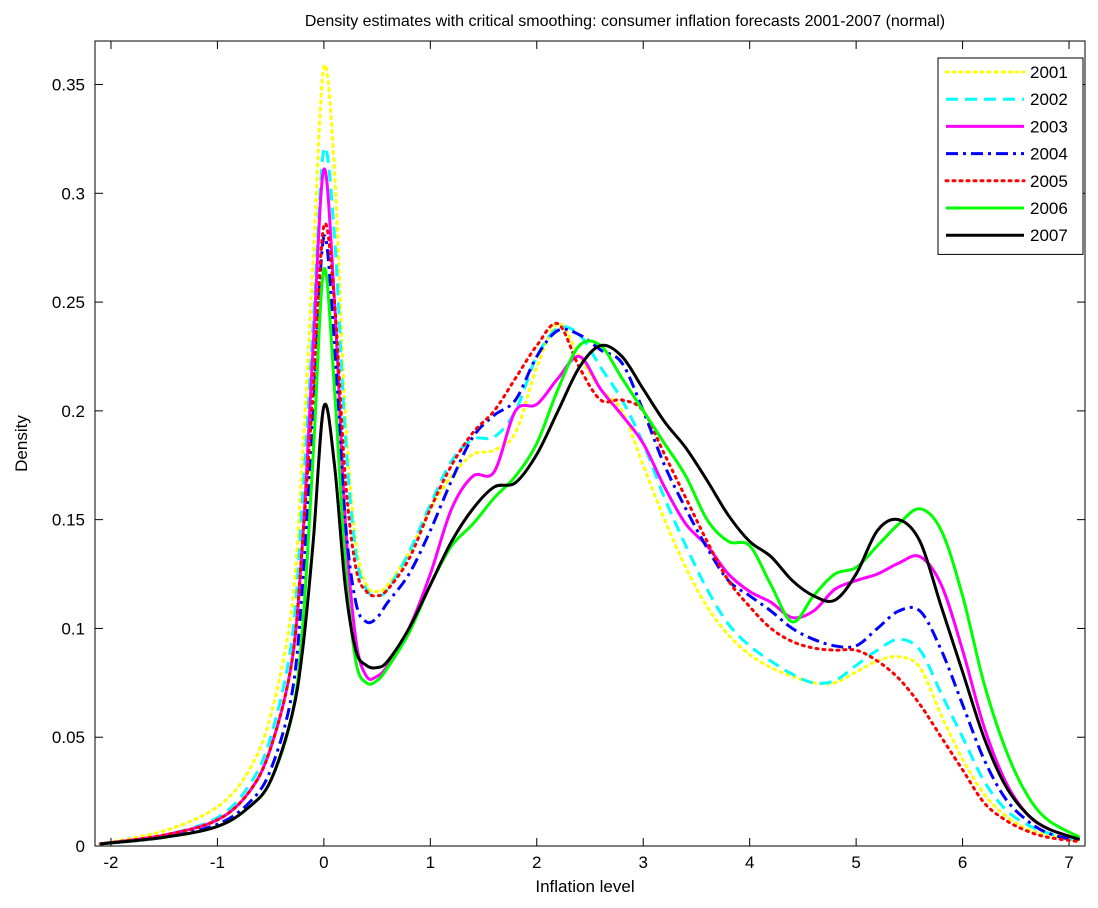 The width and height of the screenshot is (1098, 908). What do you see at coordinates (749, 862) in the screenshot?
I see `x-tick-label: 4` at bounding box center [749, 862].